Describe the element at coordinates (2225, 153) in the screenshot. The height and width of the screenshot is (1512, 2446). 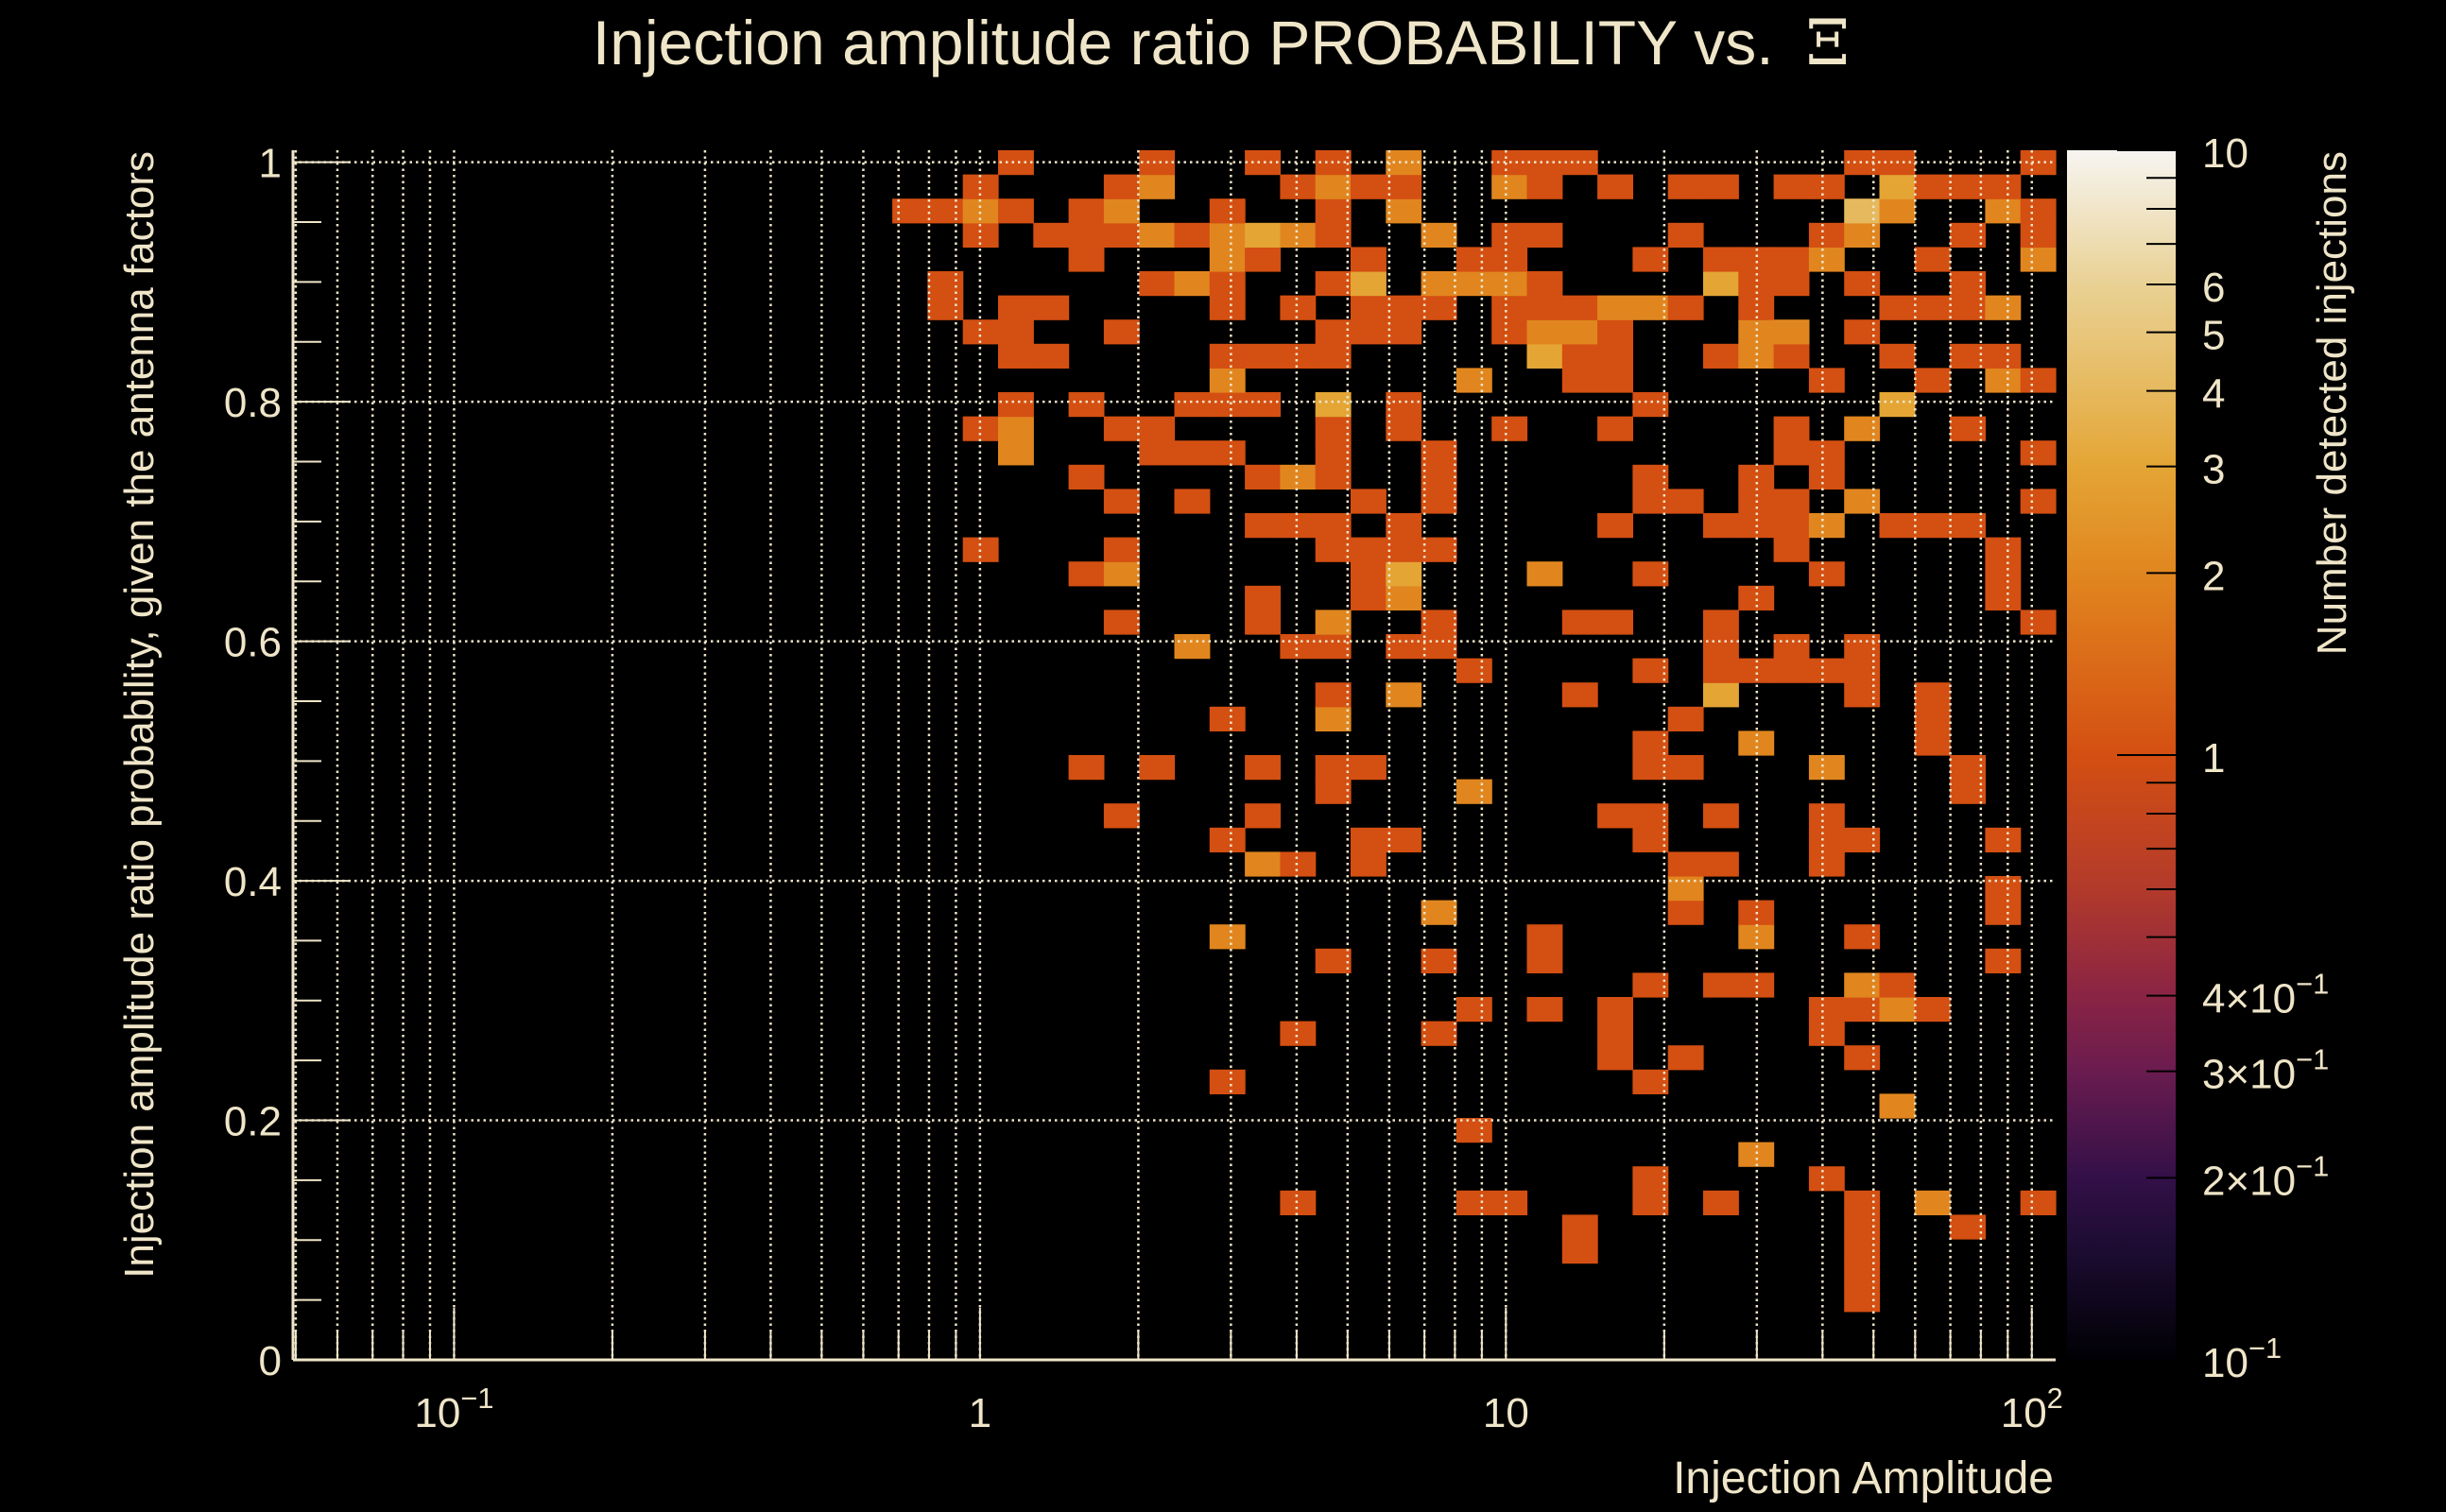
I see `colorbar-tick-label-base: 10` at that location.